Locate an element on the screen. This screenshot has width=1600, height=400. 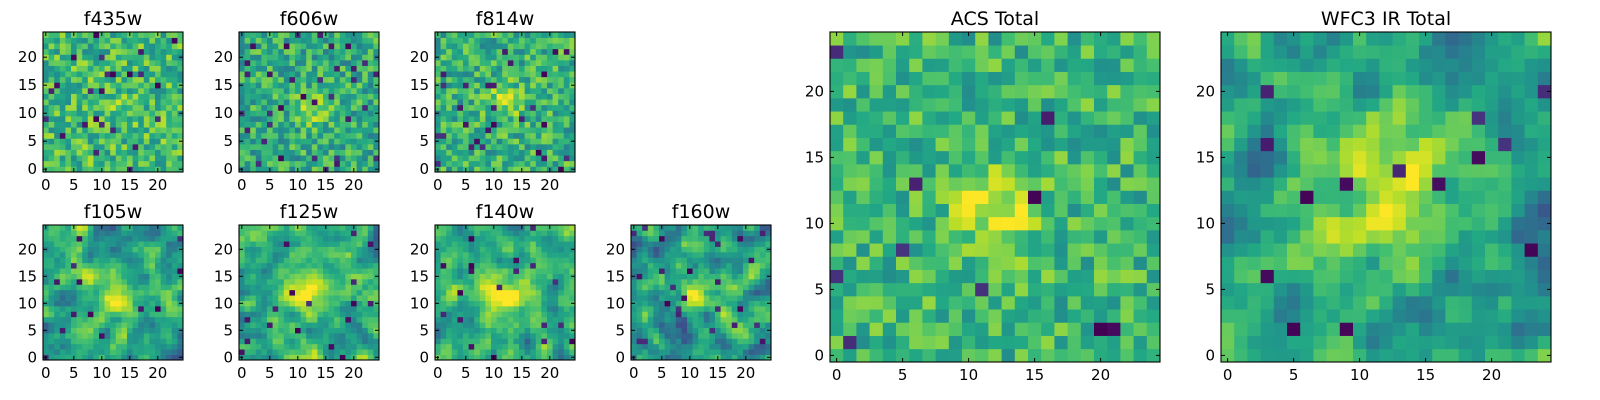
panel-title: ACS Total is located at coordinates (995, 19).